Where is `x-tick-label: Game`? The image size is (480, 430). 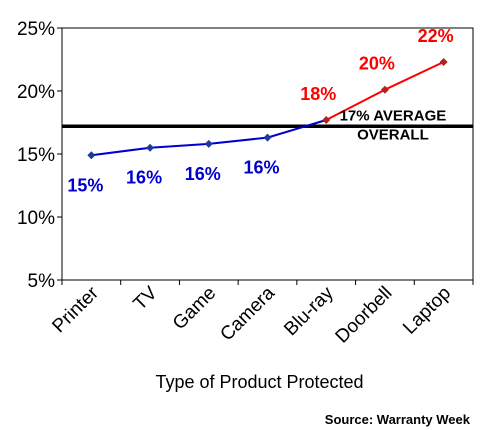 x-tick-label: Game is located at coordinates (194, 308).